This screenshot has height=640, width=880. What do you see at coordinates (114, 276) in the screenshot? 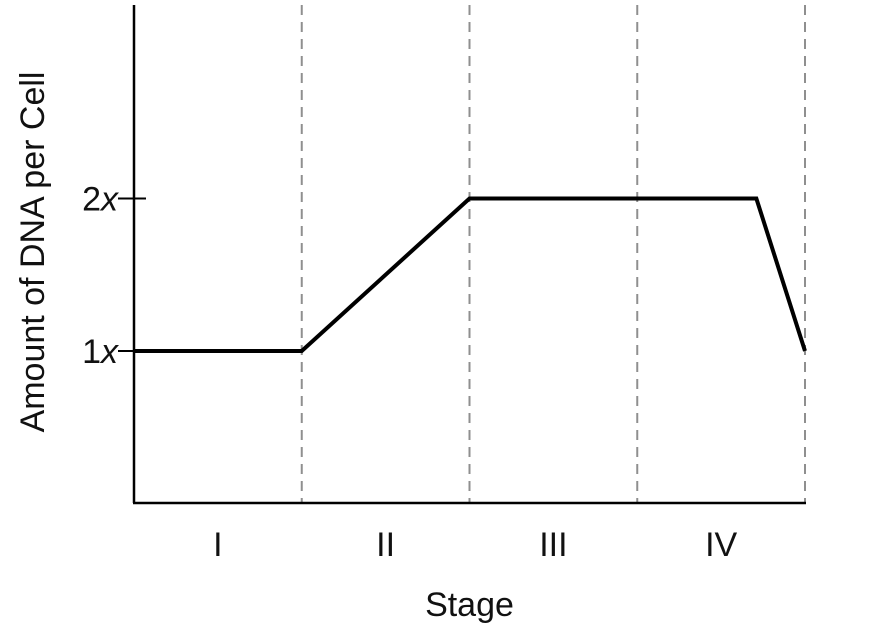
I see `y-ticks: 1x 2x` at bounding box center [114, 276].